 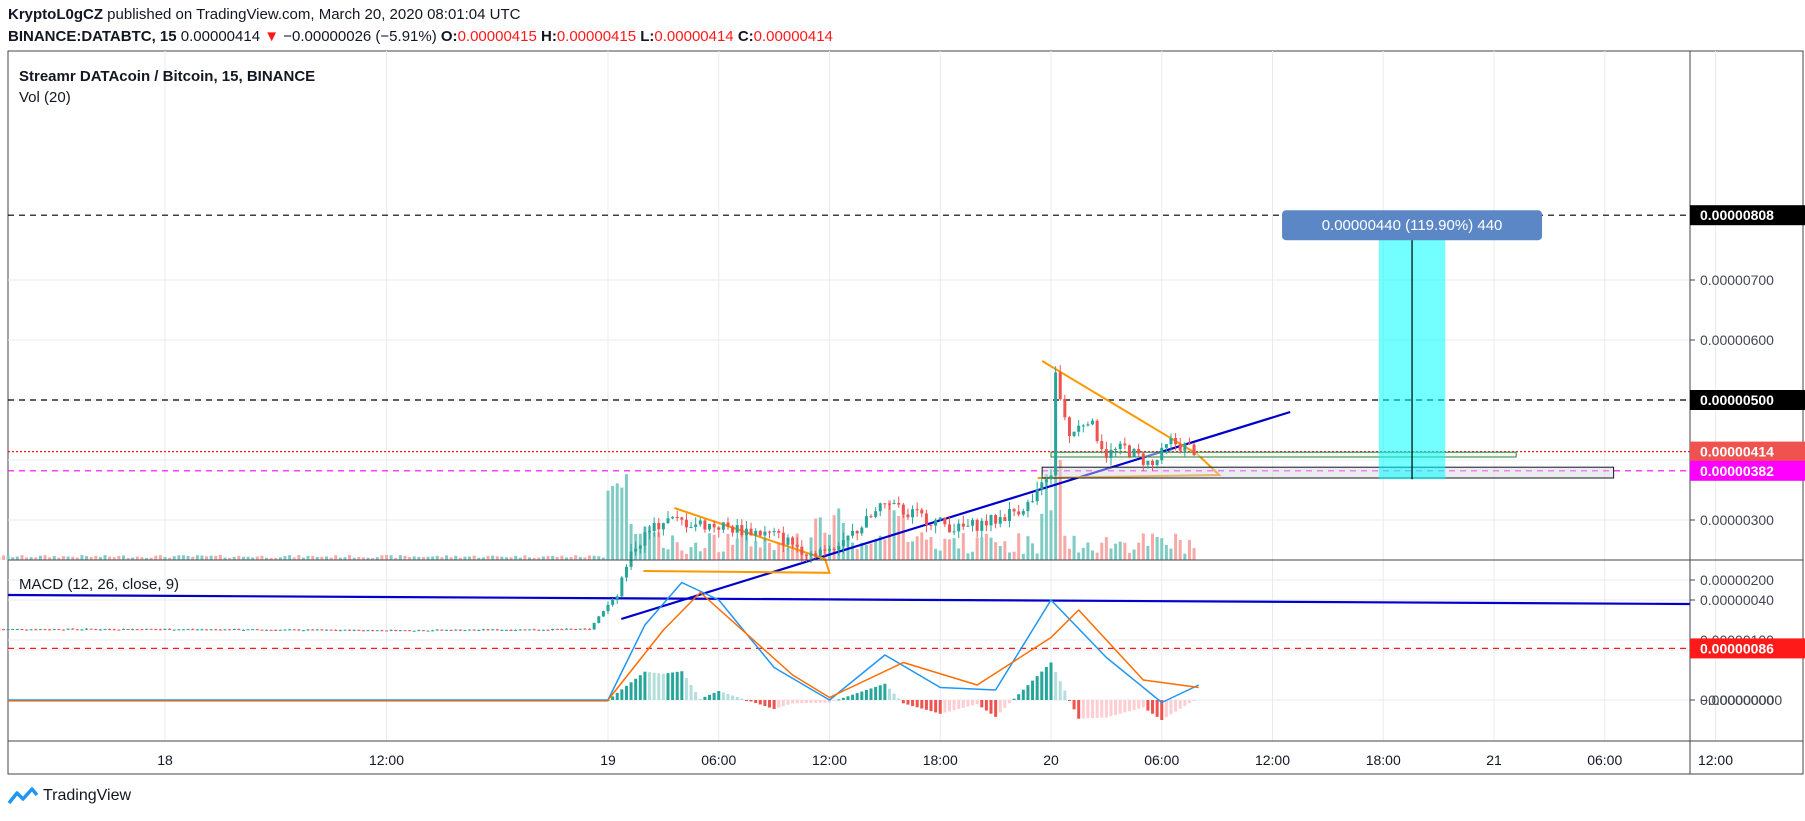 What do you see at coordinates (92, 36) in the screenshot?
I see `symbol-label: BINANCE:DATABTC, 15` at bounding box center [92, 36].